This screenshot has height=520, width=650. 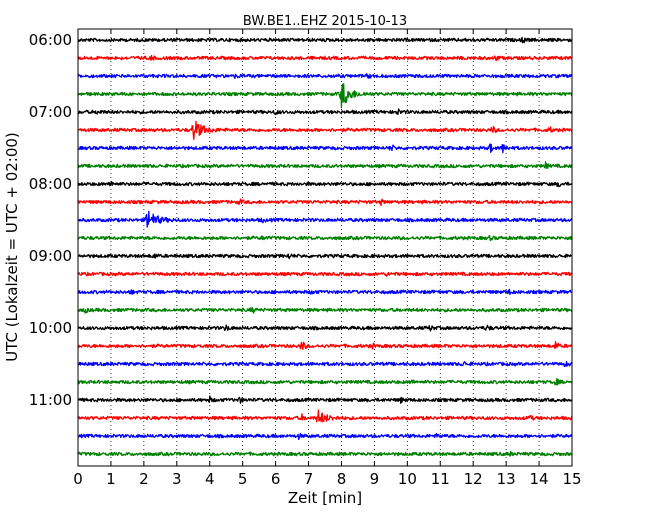 What do you see at coordinates (177, 479) in the screenshot?
I see `x-tick-label: 3` at bounding box center [177, 479].